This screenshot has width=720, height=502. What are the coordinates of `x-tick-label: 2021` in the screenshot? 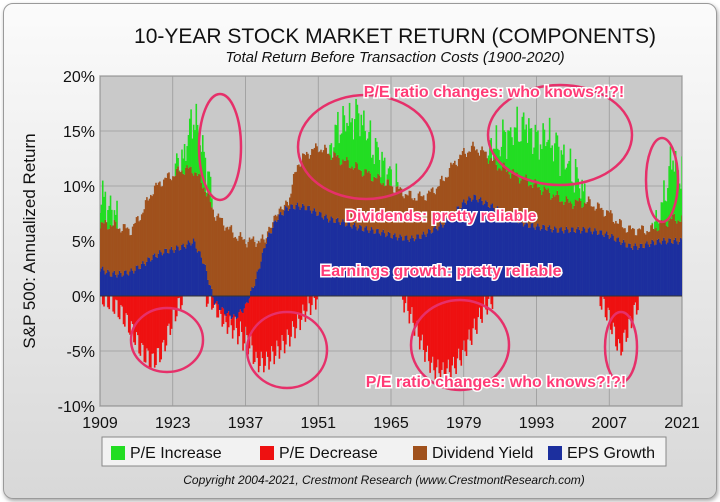 It's located at (682, 423).